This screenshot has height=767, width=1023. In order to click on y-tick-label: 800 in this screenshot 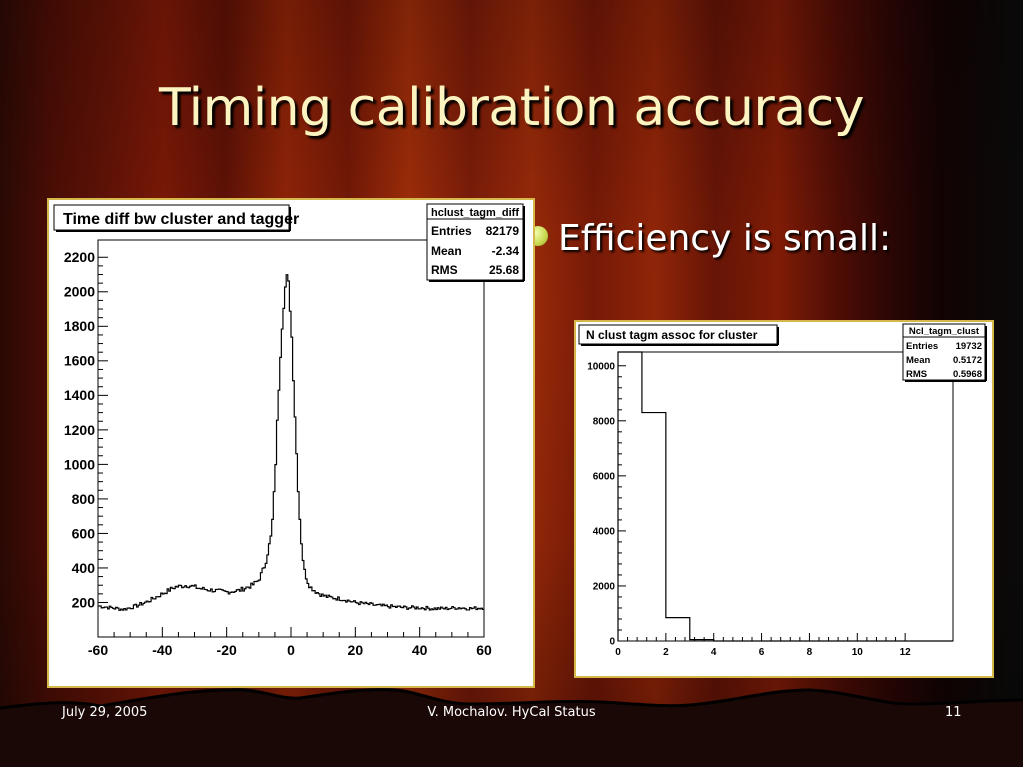, I will do `click(84, 499)`.